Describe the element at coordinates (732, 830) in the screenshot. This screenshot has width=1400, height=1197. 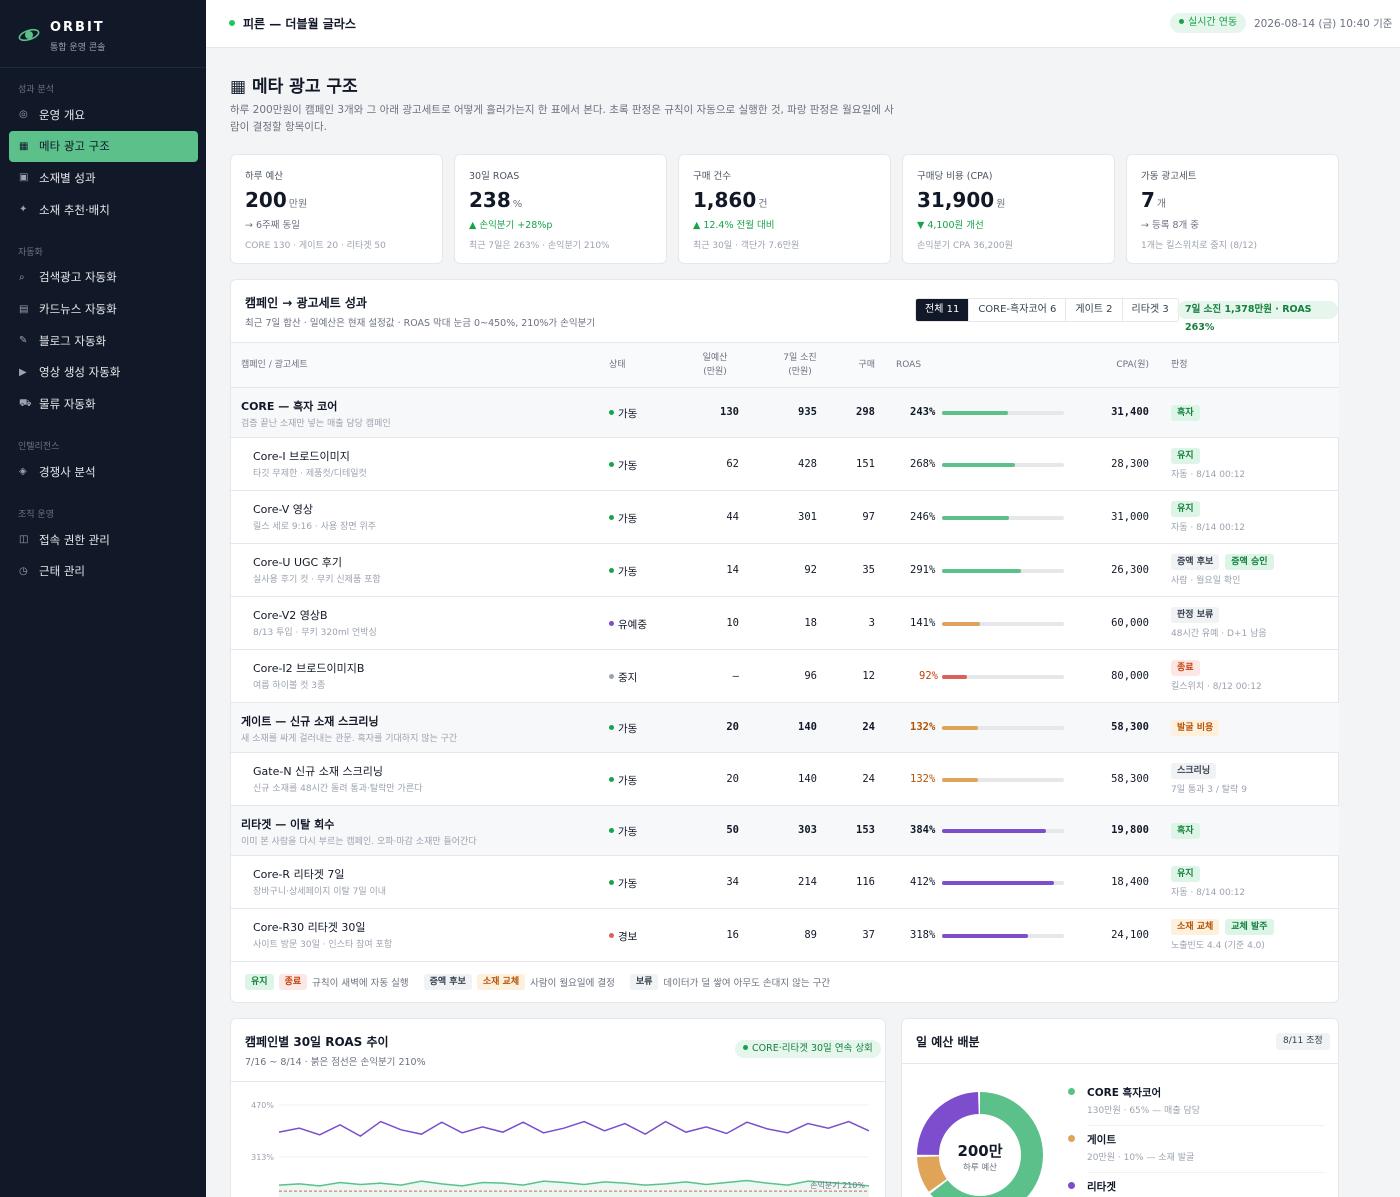
I see `row-budget: 50` at that location.